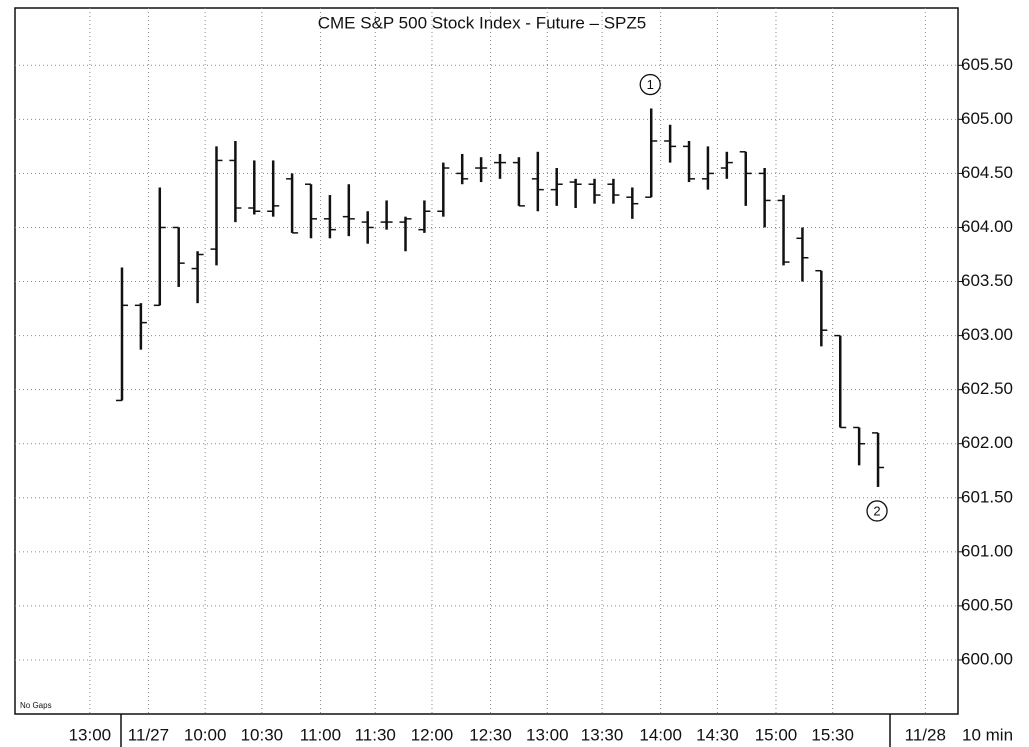  What do you see at coordinates (148, 734) in the screenshot?
I see `x-tick-label: 11/27` at bounding box center [148, 734].